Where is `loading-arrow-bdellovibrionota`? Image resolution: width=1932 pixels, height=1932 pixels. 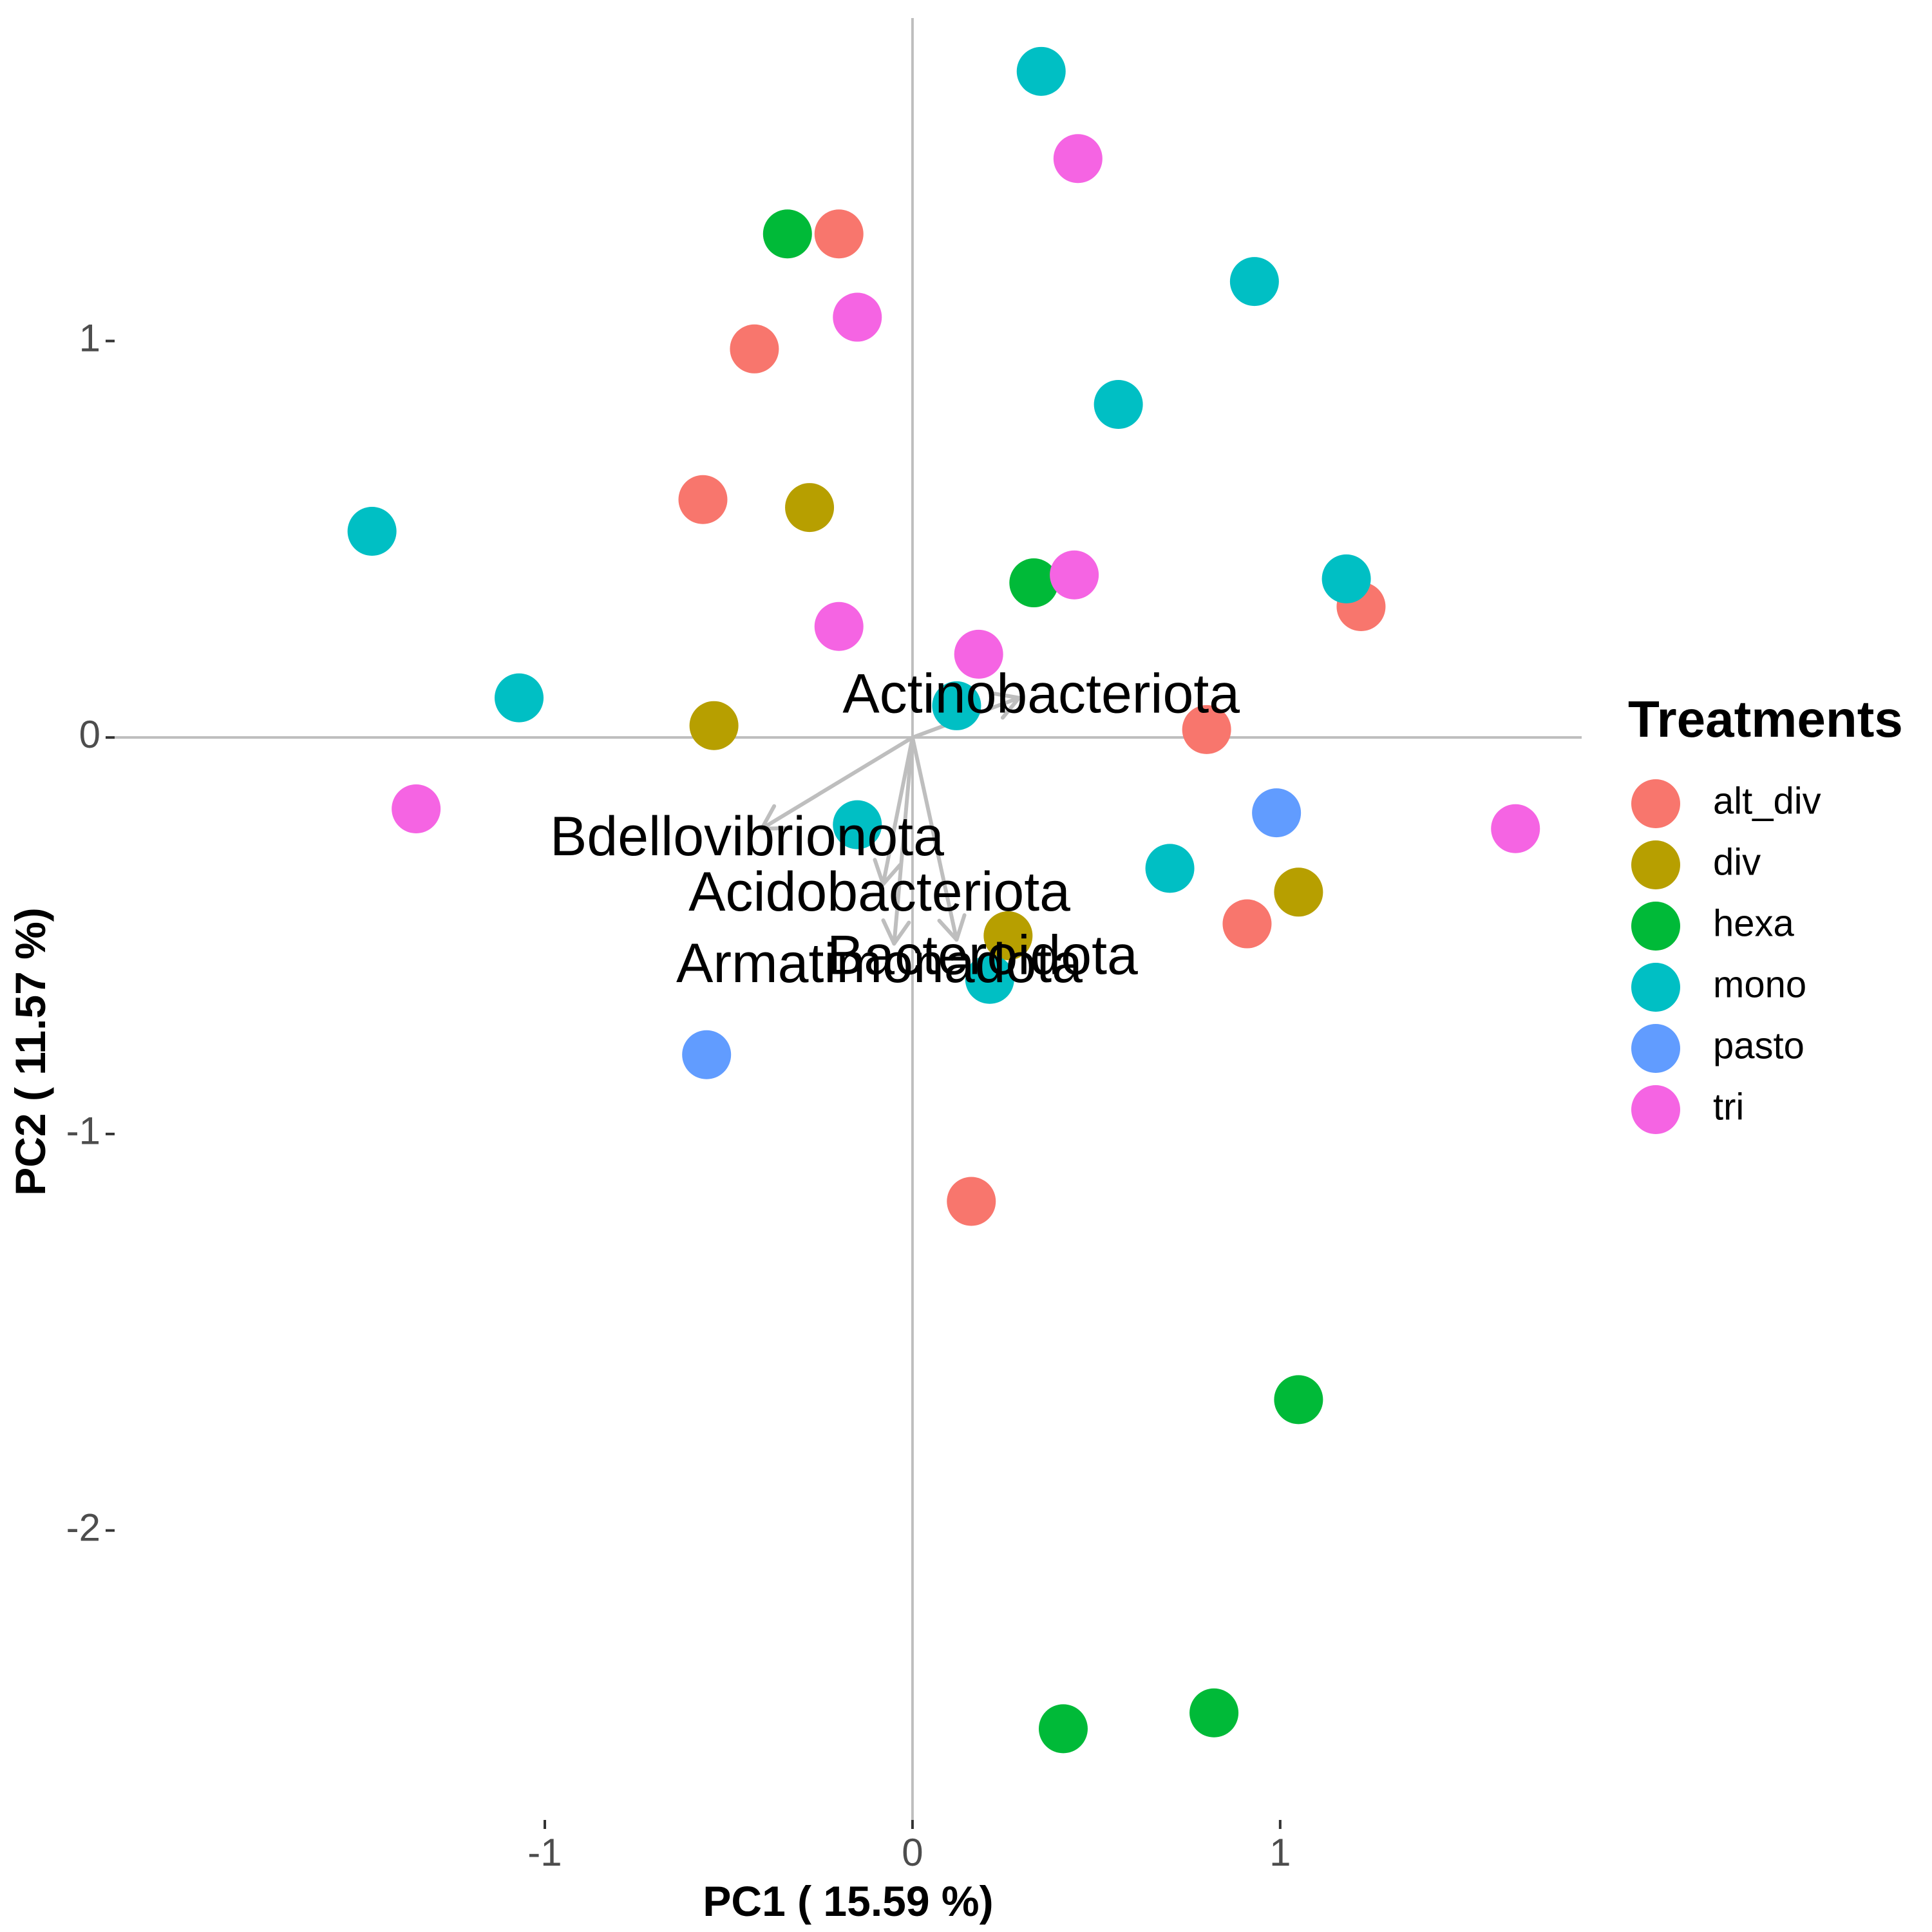
loading-arrow-bdellovibrionota is located at coordinates (837, 783).